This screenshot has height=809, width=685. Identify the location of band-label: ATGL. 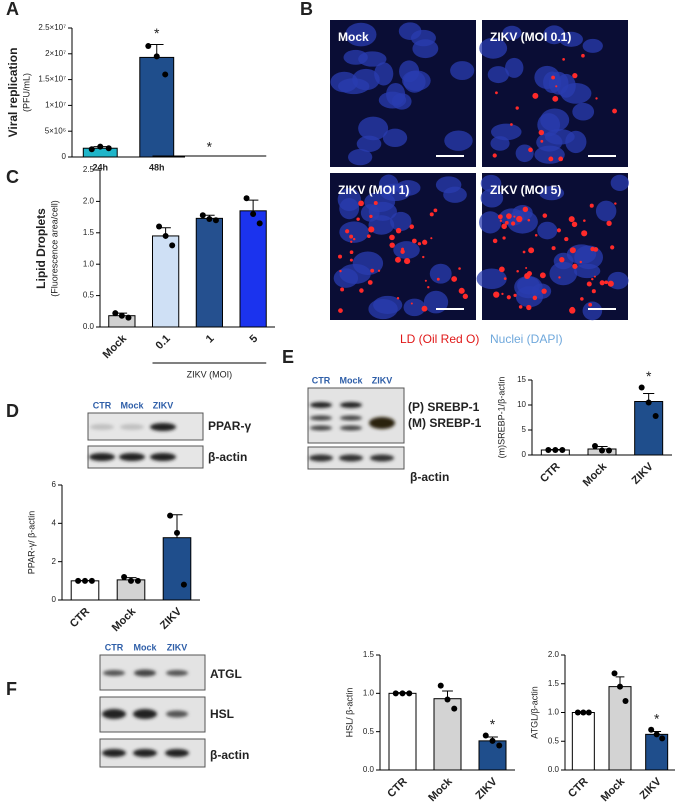
(226, 674).